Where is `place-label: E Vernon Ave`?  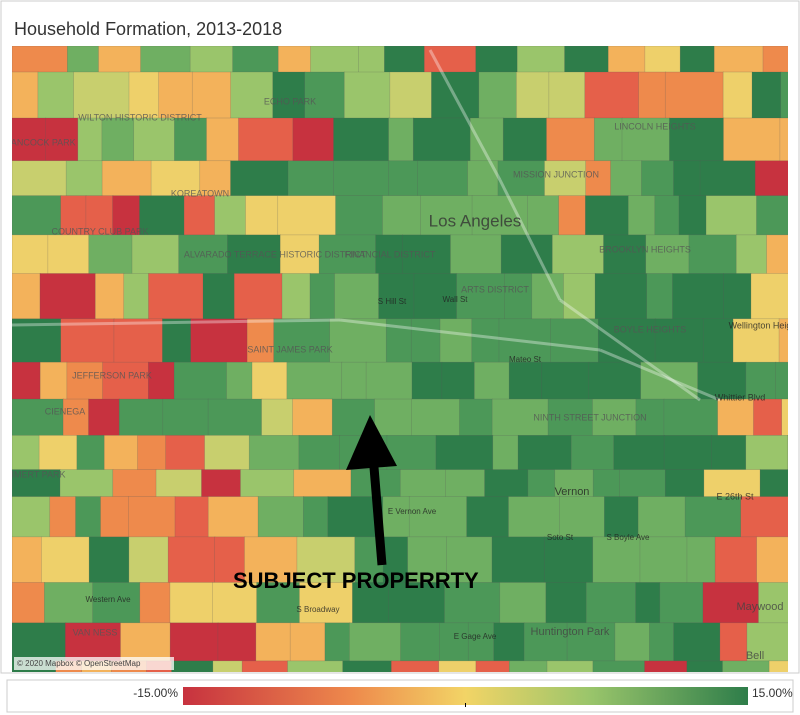 place-label: E Vernon Ave is located at coordinates (412, 511).